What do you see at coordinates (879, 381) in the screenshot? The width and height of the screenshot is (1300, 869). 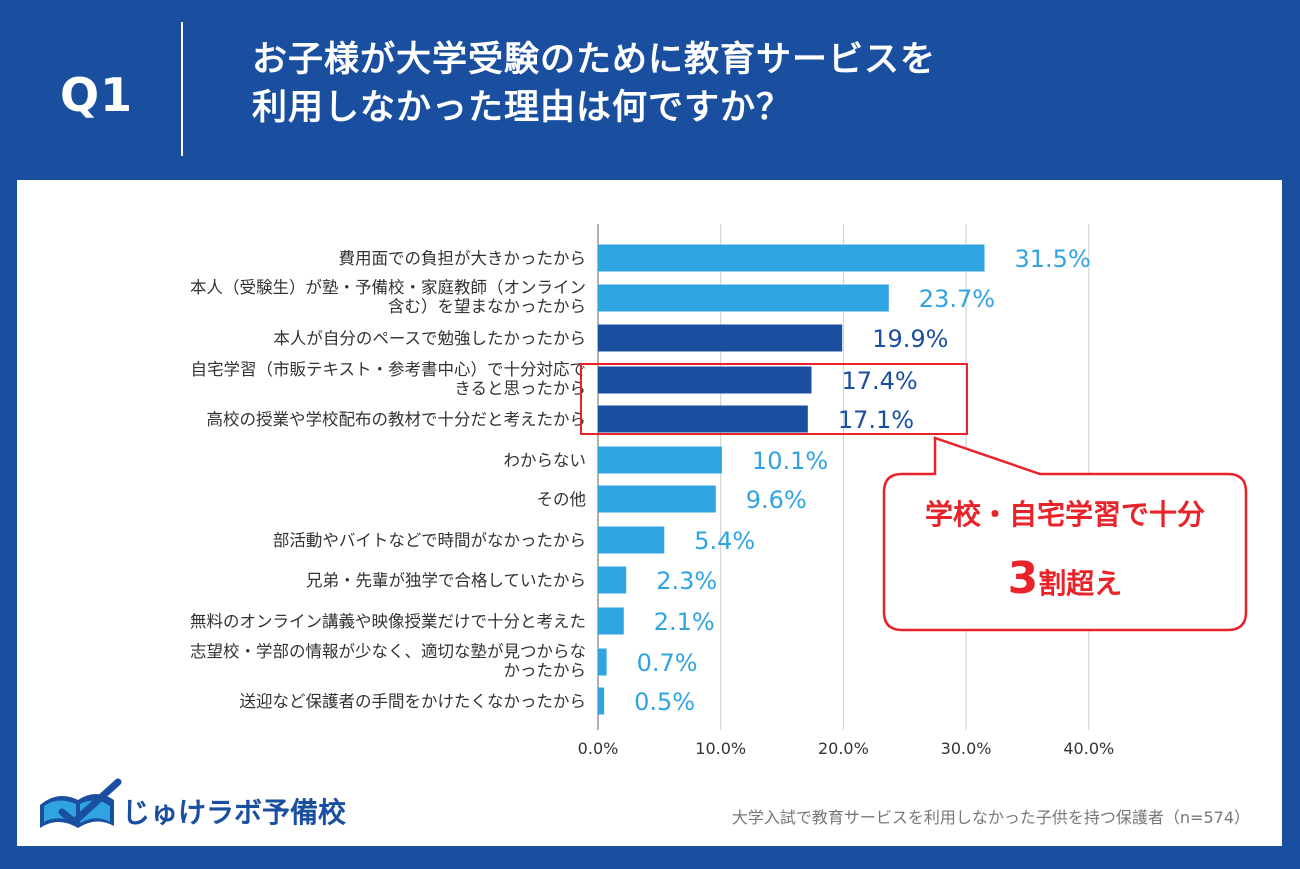 I see `value-label: 17.4%` at bounding box center [879, 381].